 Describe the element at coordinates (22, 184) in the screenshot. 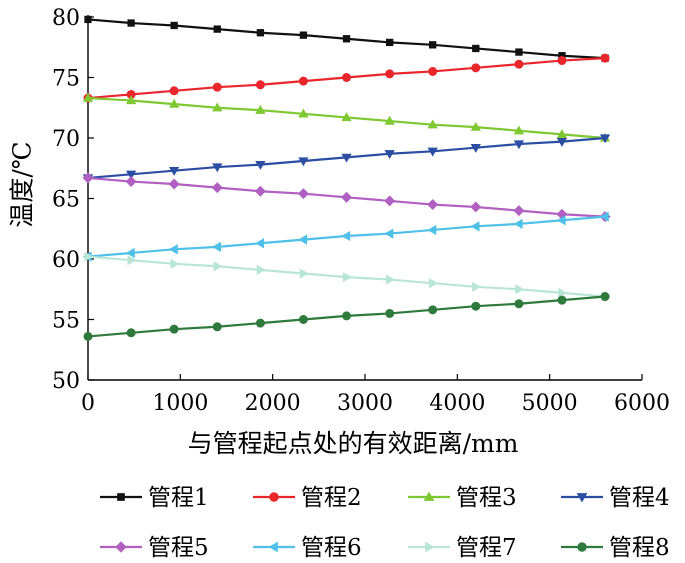

I see `y-axis-title: 温度/℃` at that location.